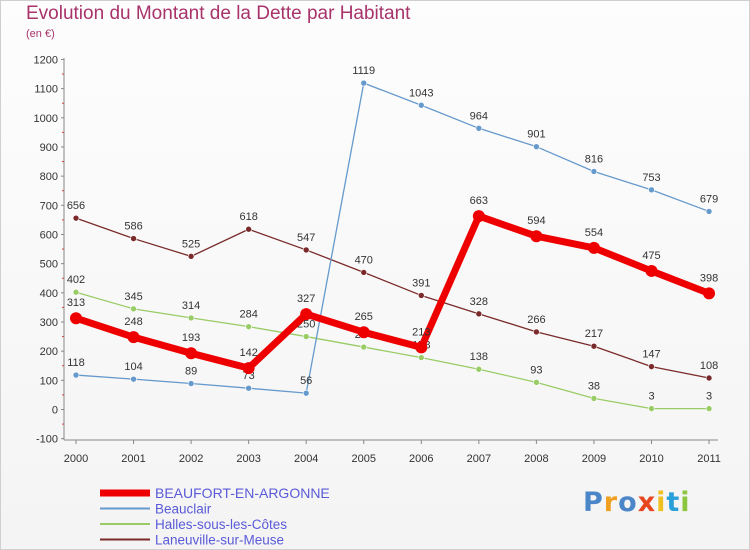  Describe the element at coordinates (709, 366) in the screenshot. I see `data-label: 108` at that location.